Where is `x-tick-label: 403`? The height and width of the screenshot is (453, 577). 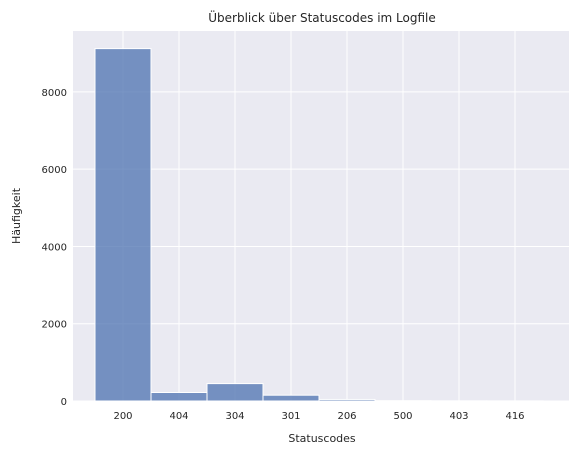 x-tick-label: 403 is located at coordinates (458, 416).